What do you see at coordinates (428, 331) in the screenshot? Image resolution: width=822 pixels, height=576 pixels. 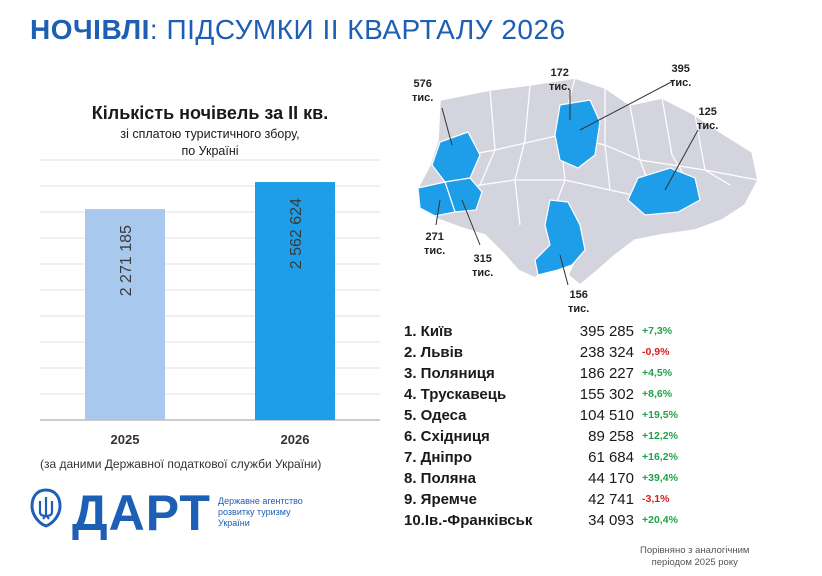 I see `city-name: 1. Київ` at bounding box center [428, 331].